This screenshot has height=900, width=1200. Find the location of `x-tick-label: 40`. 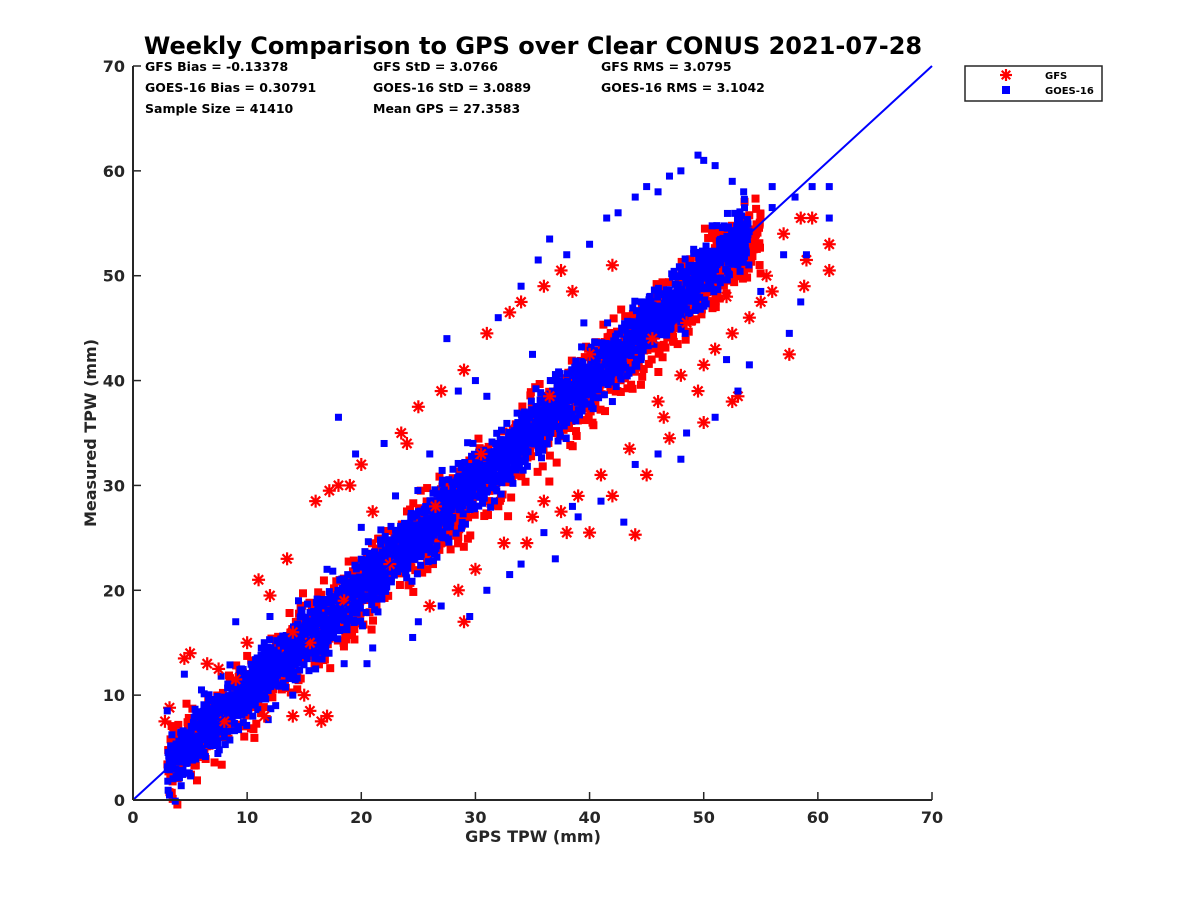

x-tick-label: 40 is located at coordinates (589, 817).